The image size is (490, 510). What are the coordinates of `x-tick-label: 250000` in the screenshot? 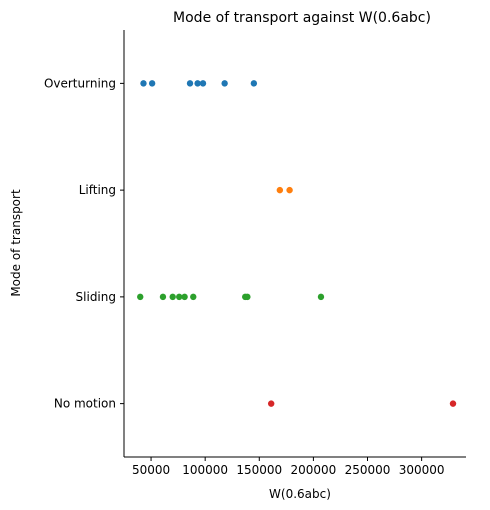 It's located at (368, 470).